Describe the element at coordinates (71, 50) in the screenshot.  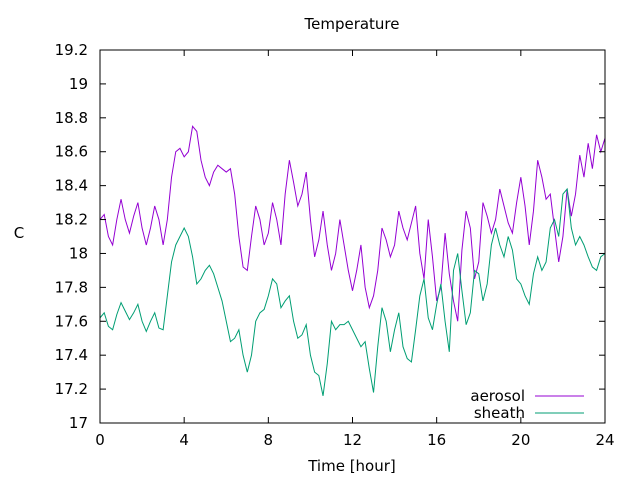
I see `y-tick-label: 19.2` at that location.